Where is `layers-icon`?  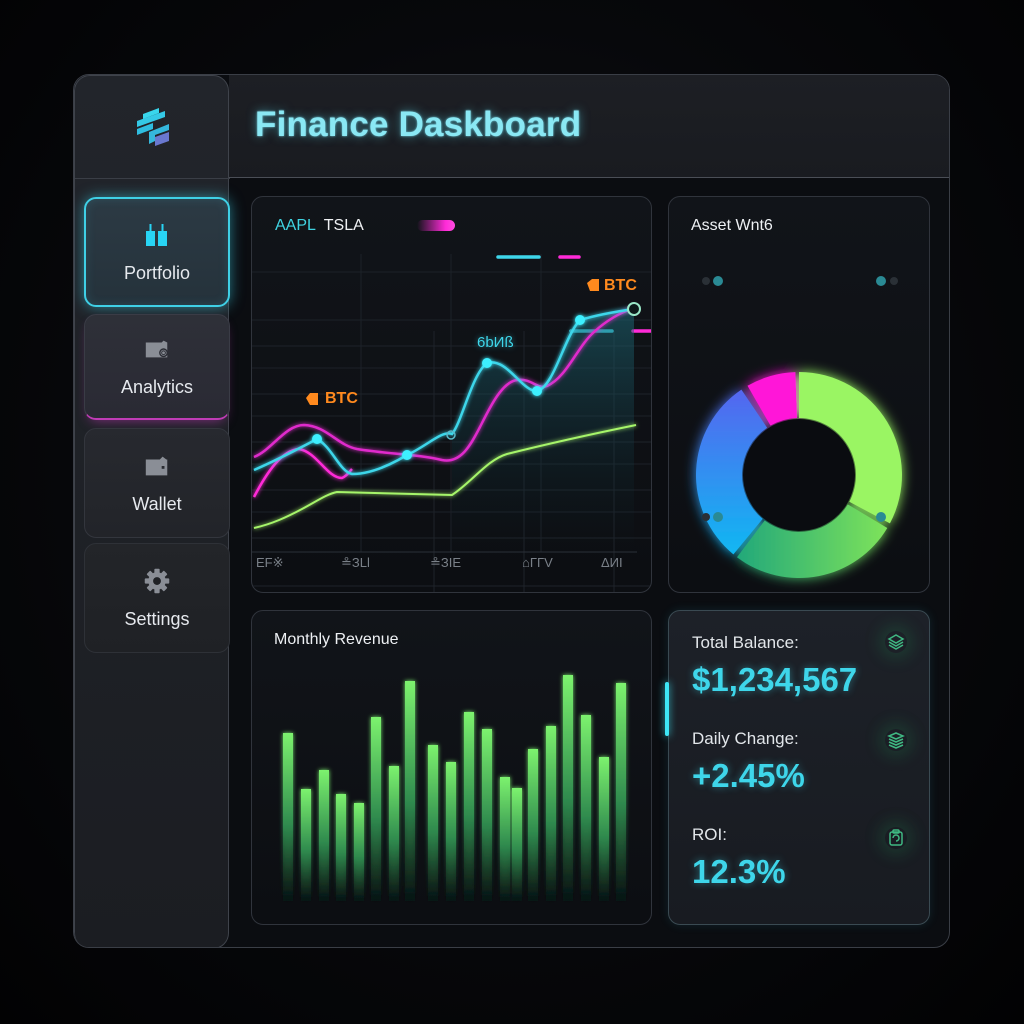
layers-icon is located at coordinates (896, 740).